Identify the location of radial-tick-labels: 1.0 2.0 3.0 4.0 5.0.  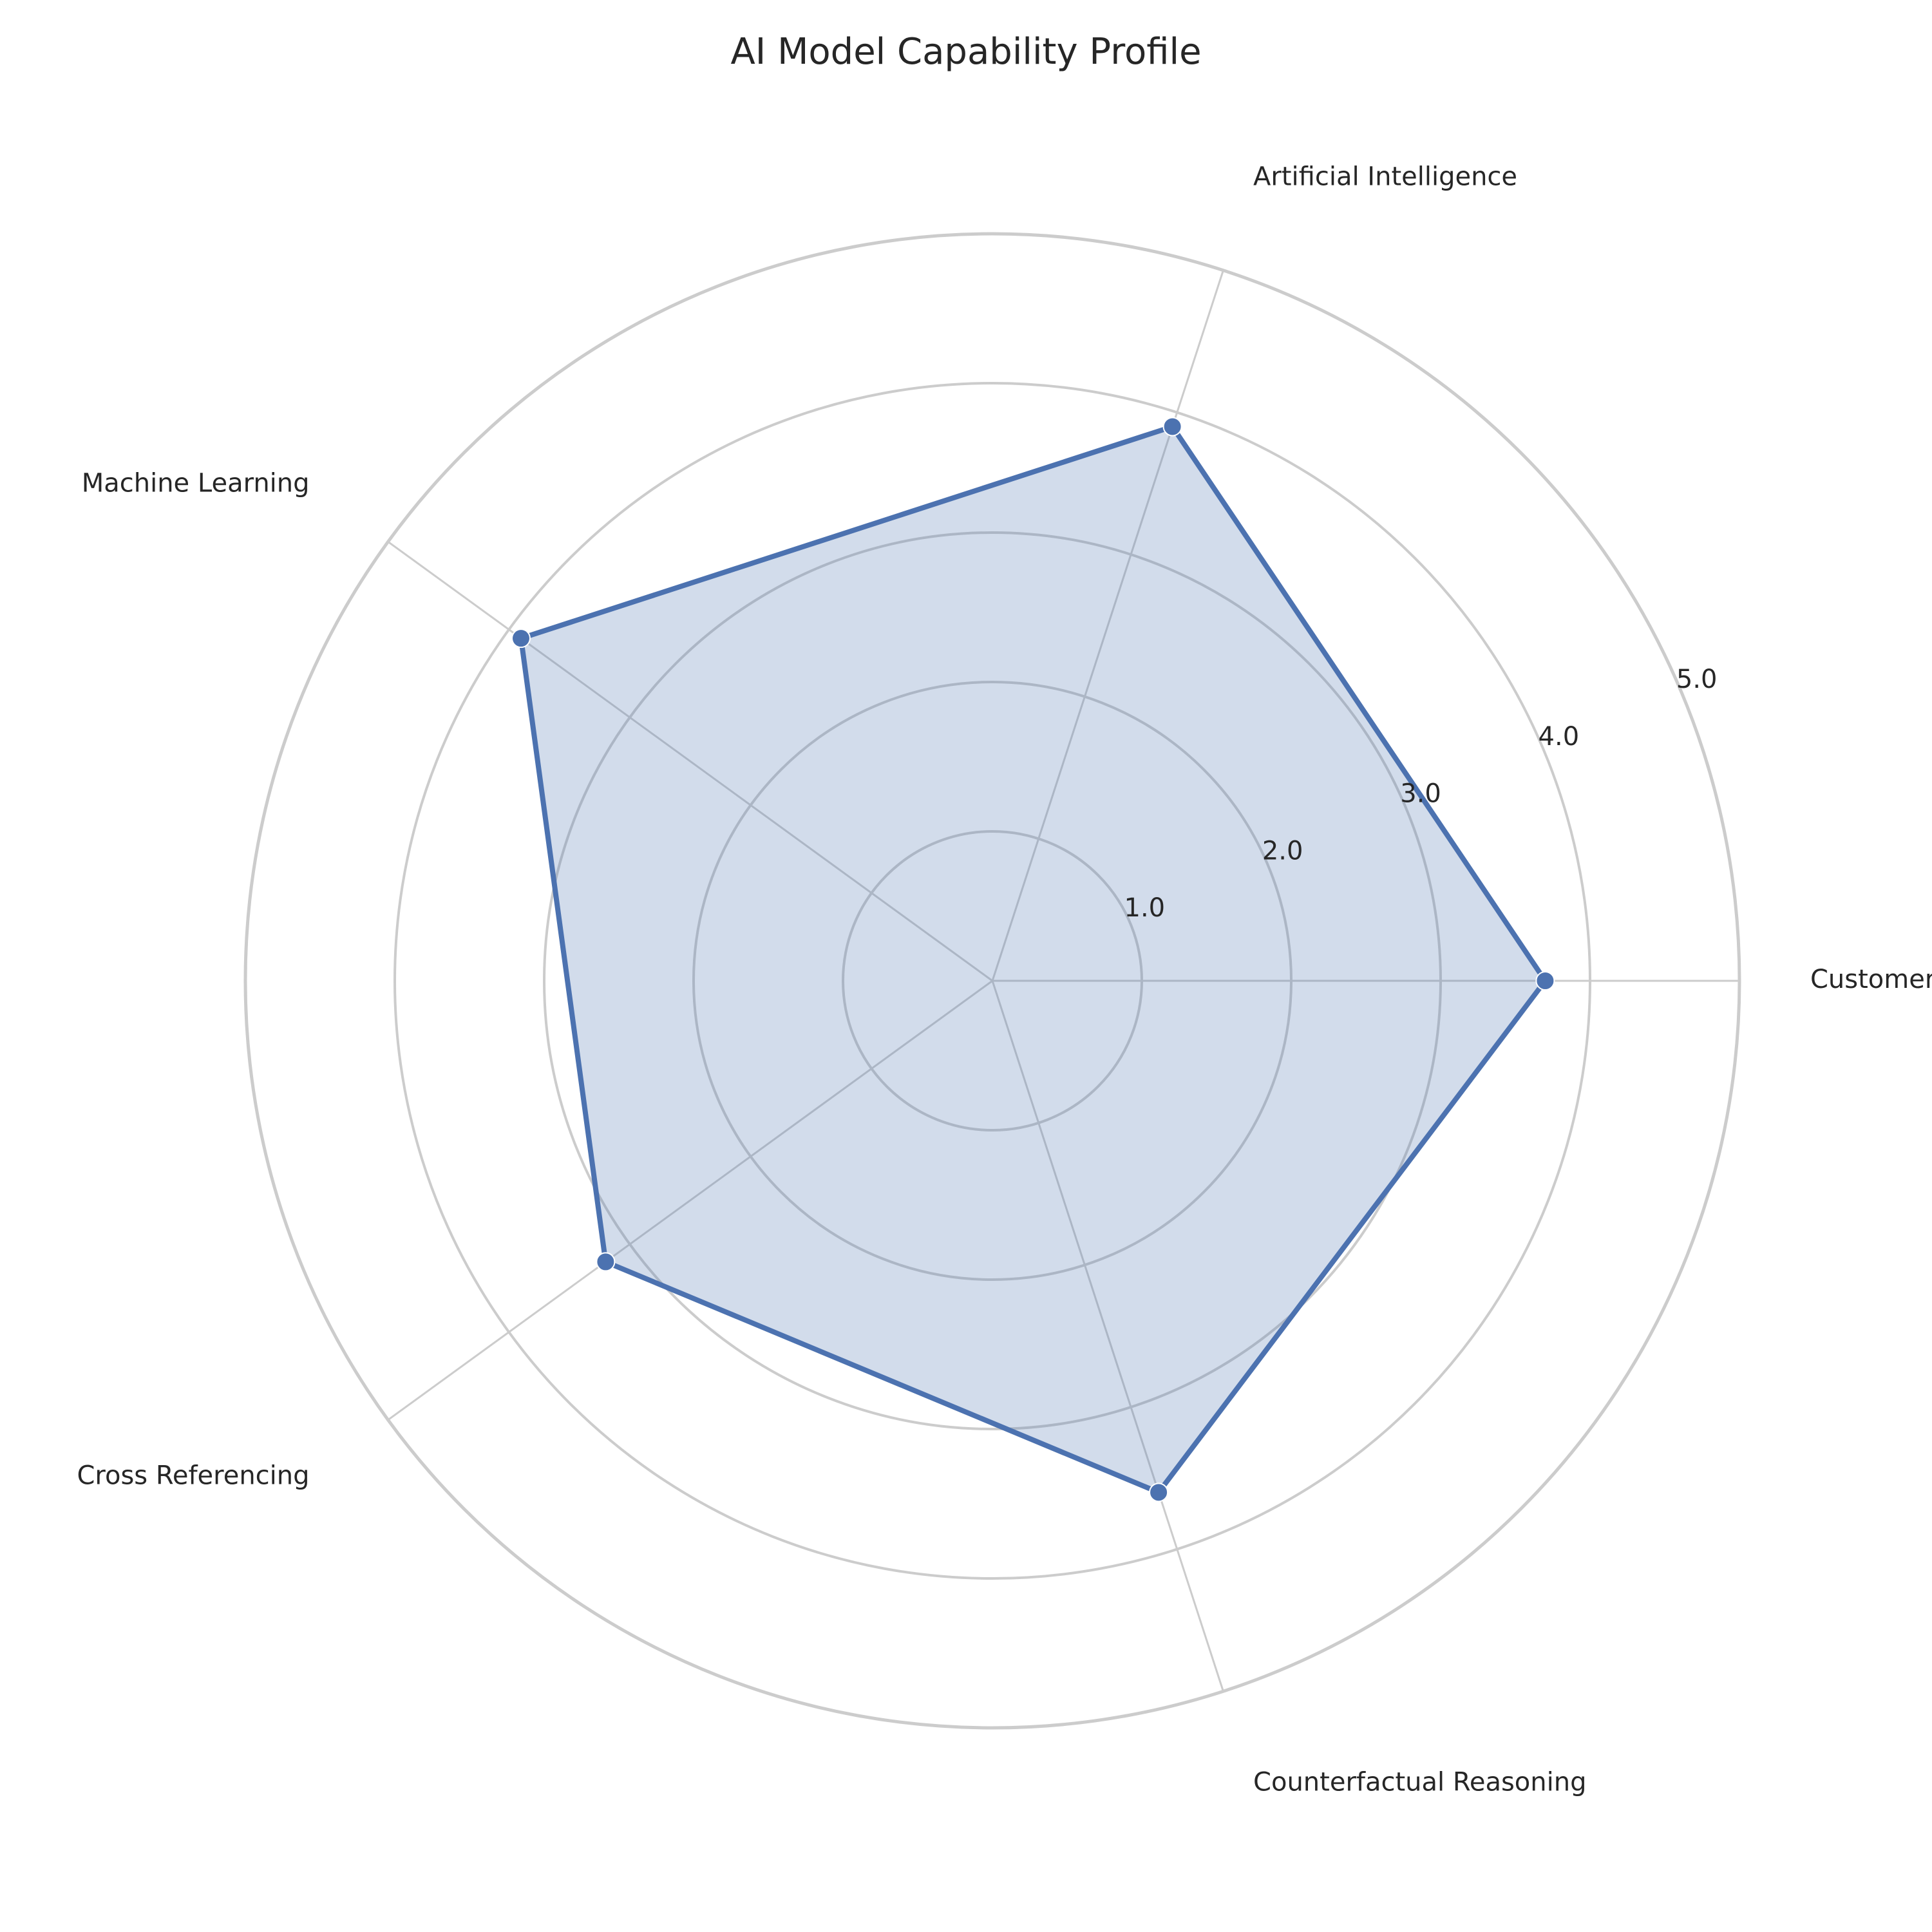
(1421, 794).